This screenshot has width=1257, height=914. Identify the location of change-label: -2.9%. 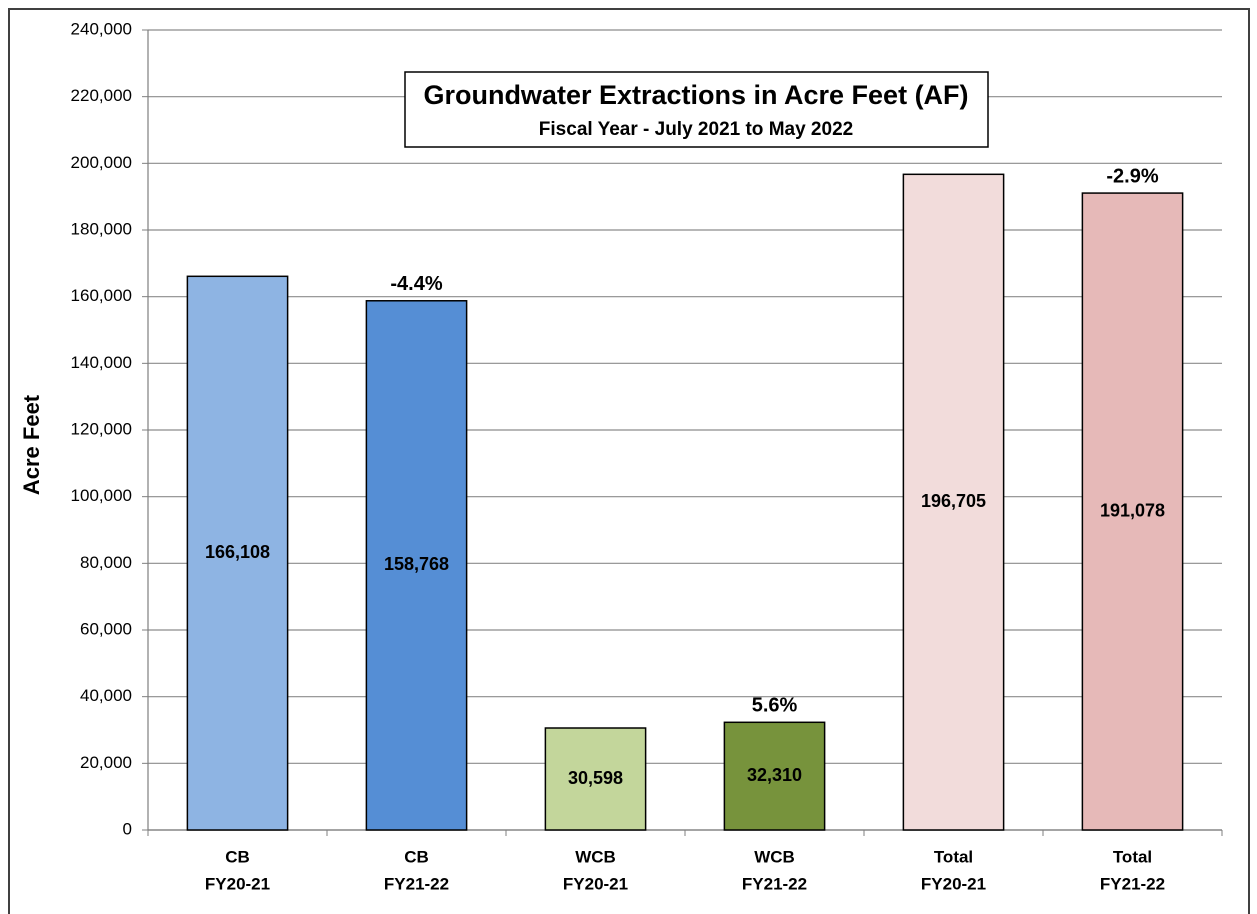
(1132, 176).